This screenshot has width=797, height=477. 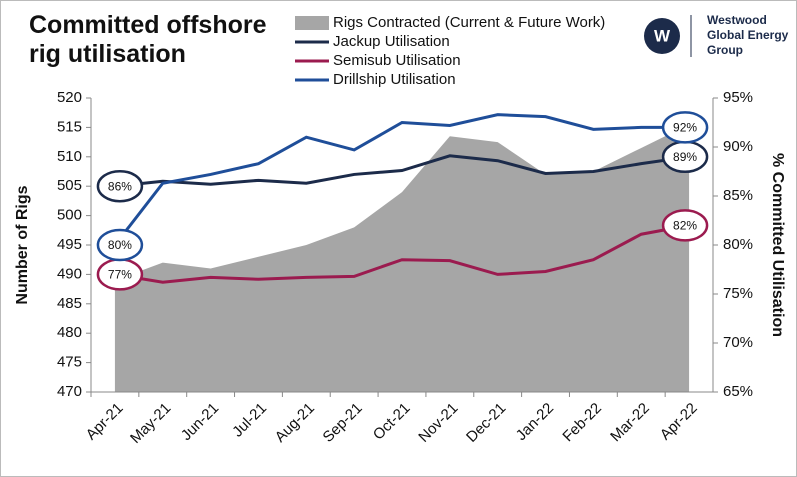 I want to click on legend-label: Jackup Utilisation, so click(x=391, y=41).